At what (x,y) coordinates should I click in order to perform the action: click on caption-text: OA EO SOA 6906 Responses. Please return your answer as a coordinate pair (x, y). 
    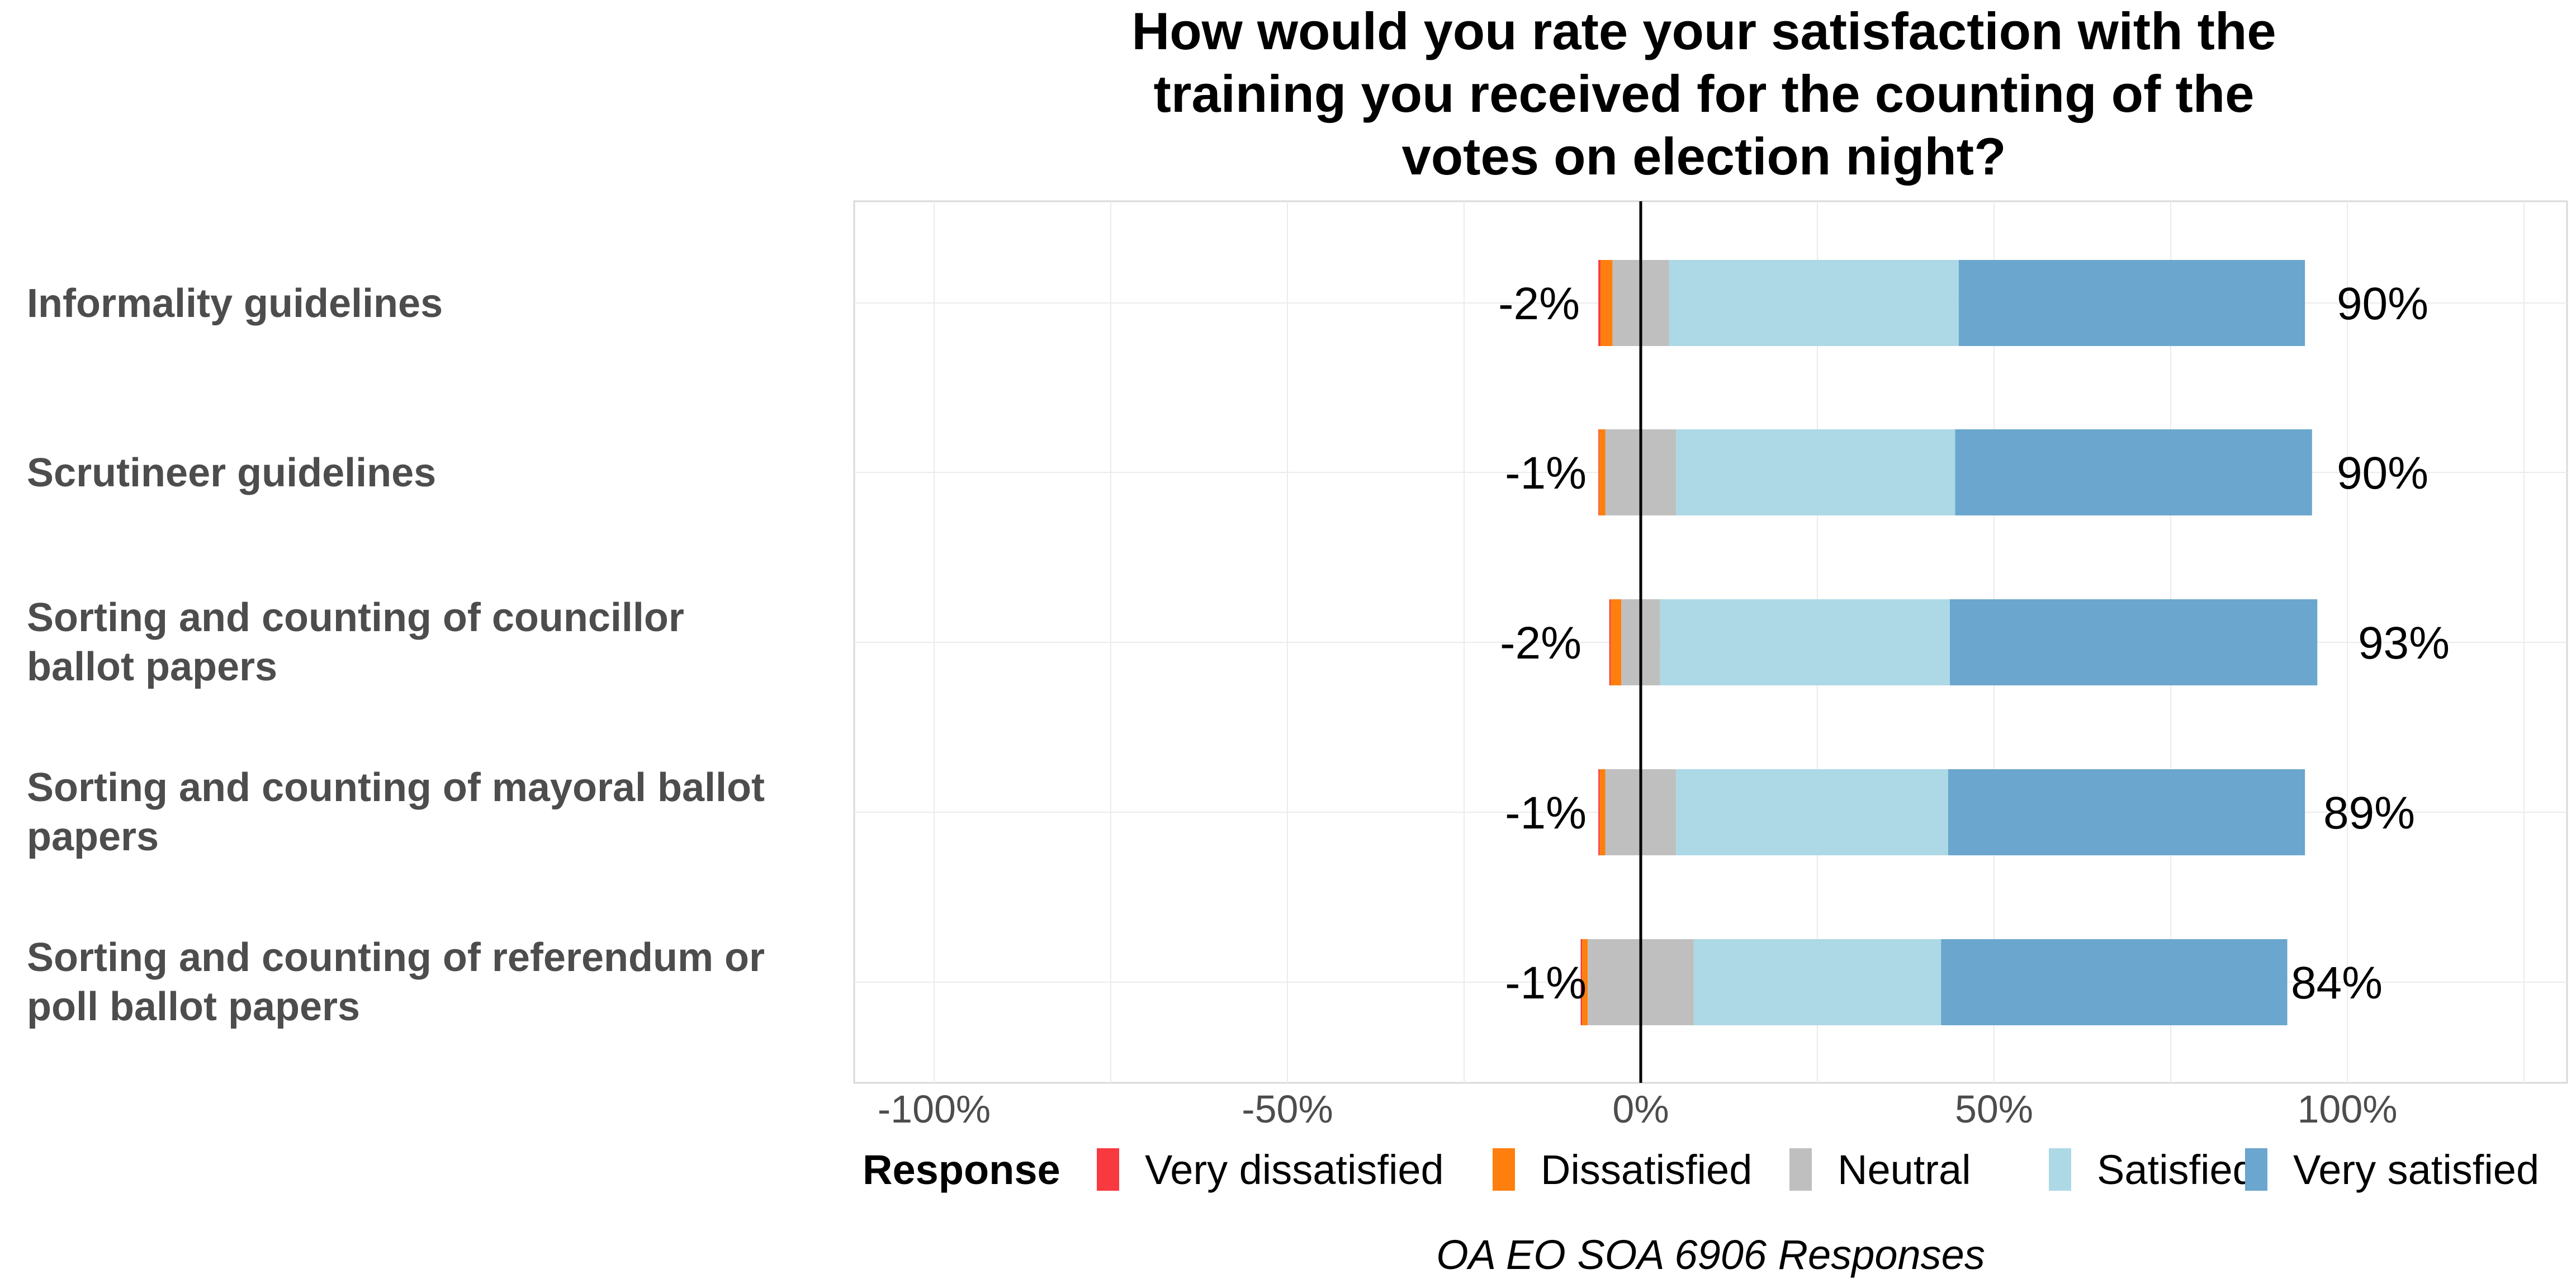
    Looking at the image, I should click on (1710, 1255).